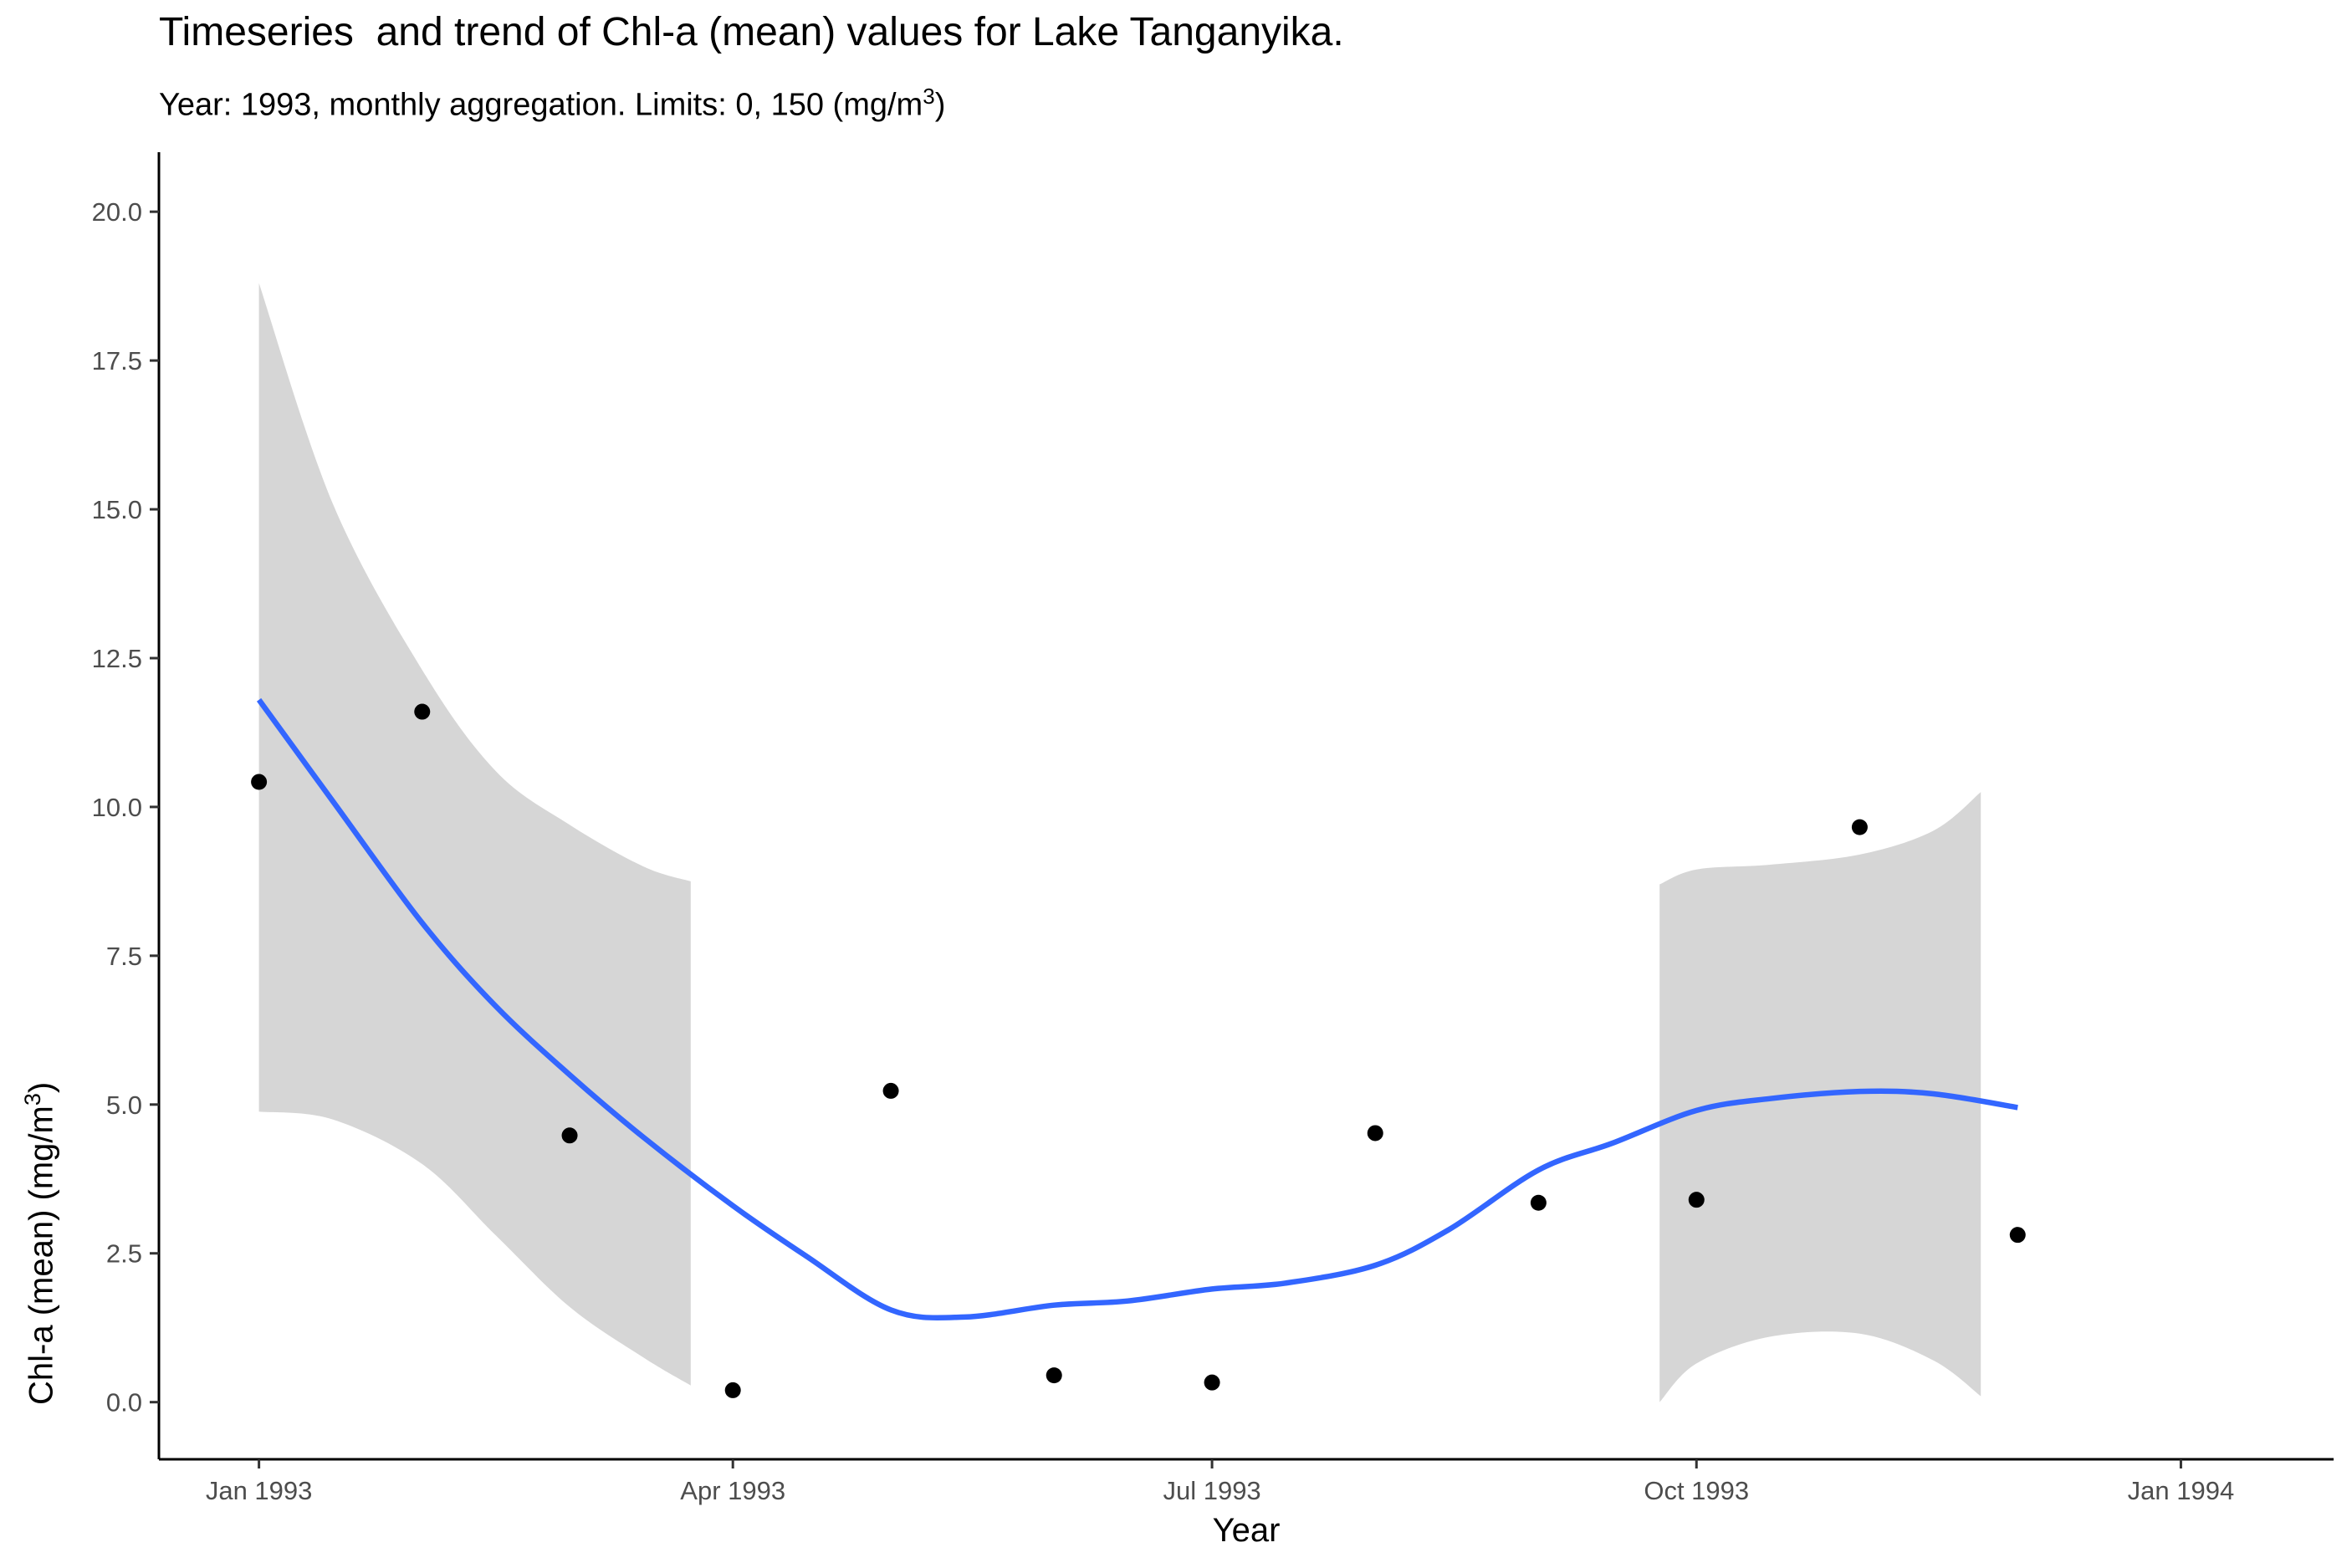 This screenshot has width=2352, height=1568. What do you see at coordinates (117, 509) in the screenshot?
I see `y-tick-label: 15.0` at bounding box center [117, 509].